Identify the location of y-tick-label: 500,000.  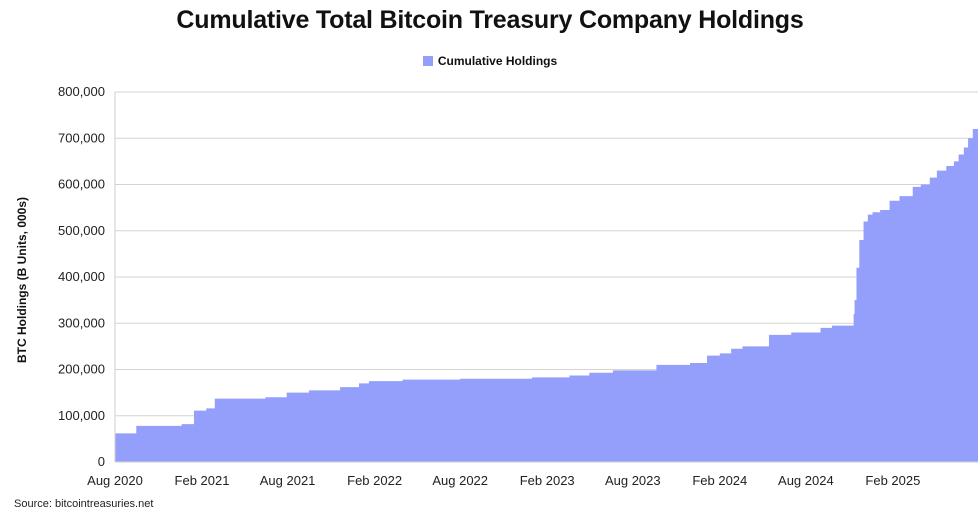
(81, 230).